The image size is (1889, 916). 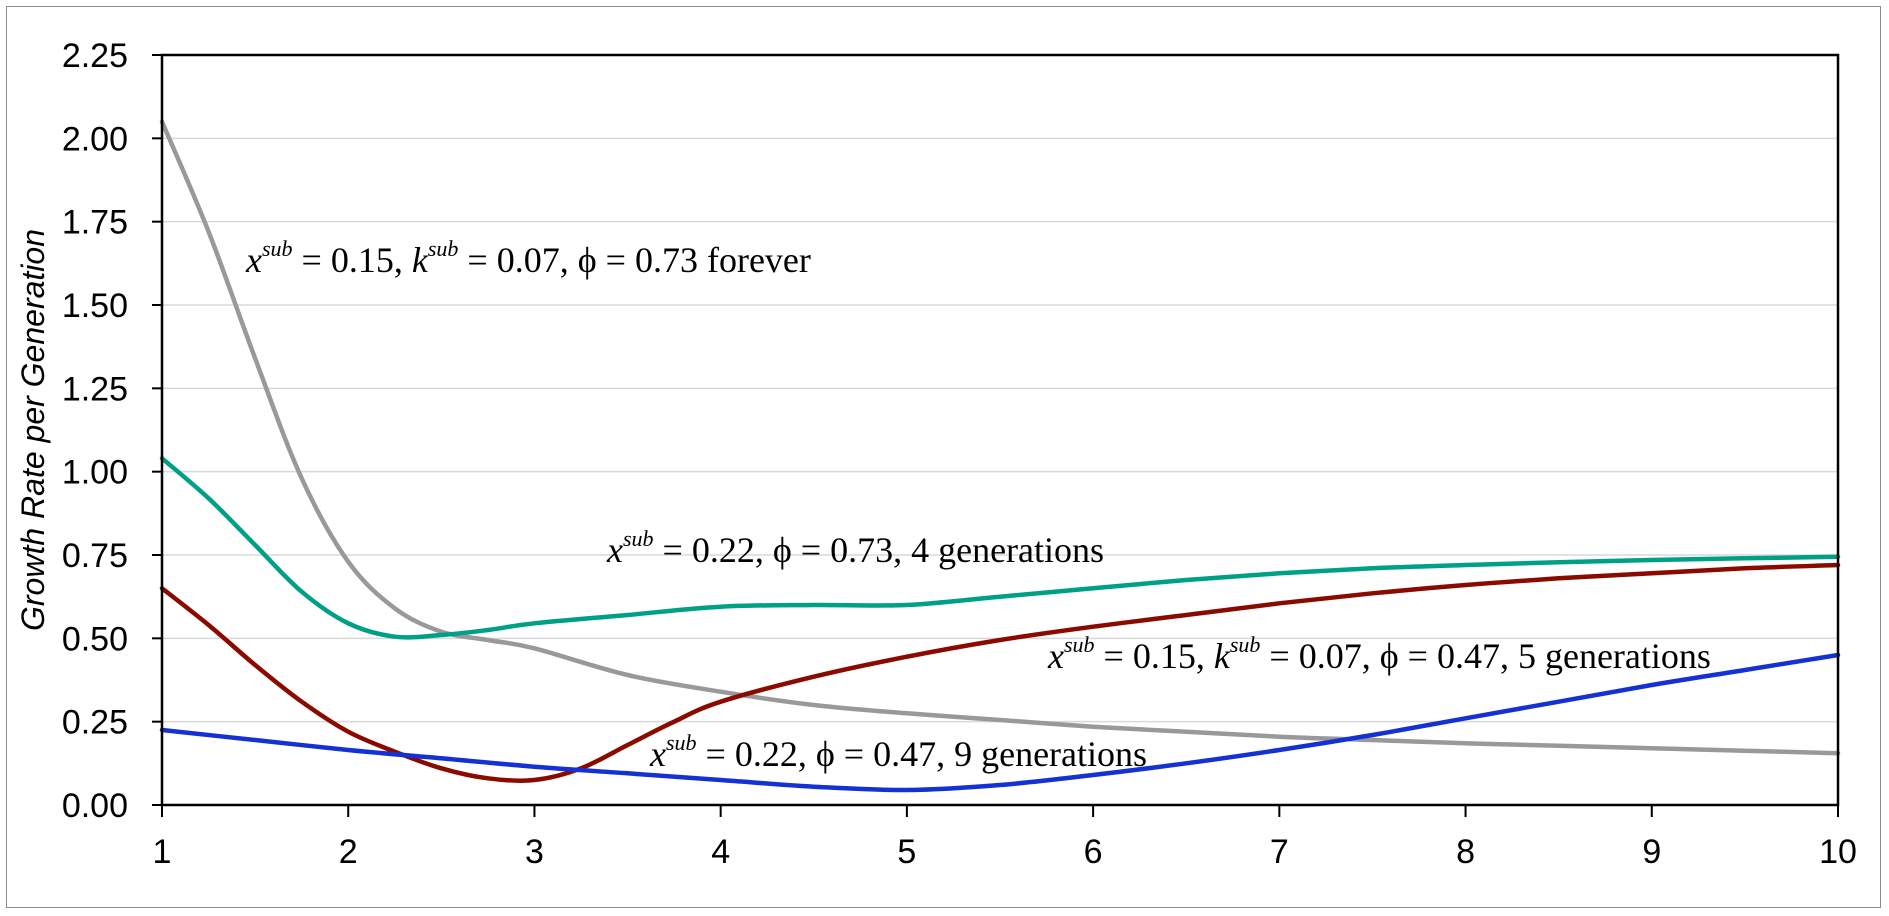 I want to click on x-tick-label: 1, so click(x=162, y=852).